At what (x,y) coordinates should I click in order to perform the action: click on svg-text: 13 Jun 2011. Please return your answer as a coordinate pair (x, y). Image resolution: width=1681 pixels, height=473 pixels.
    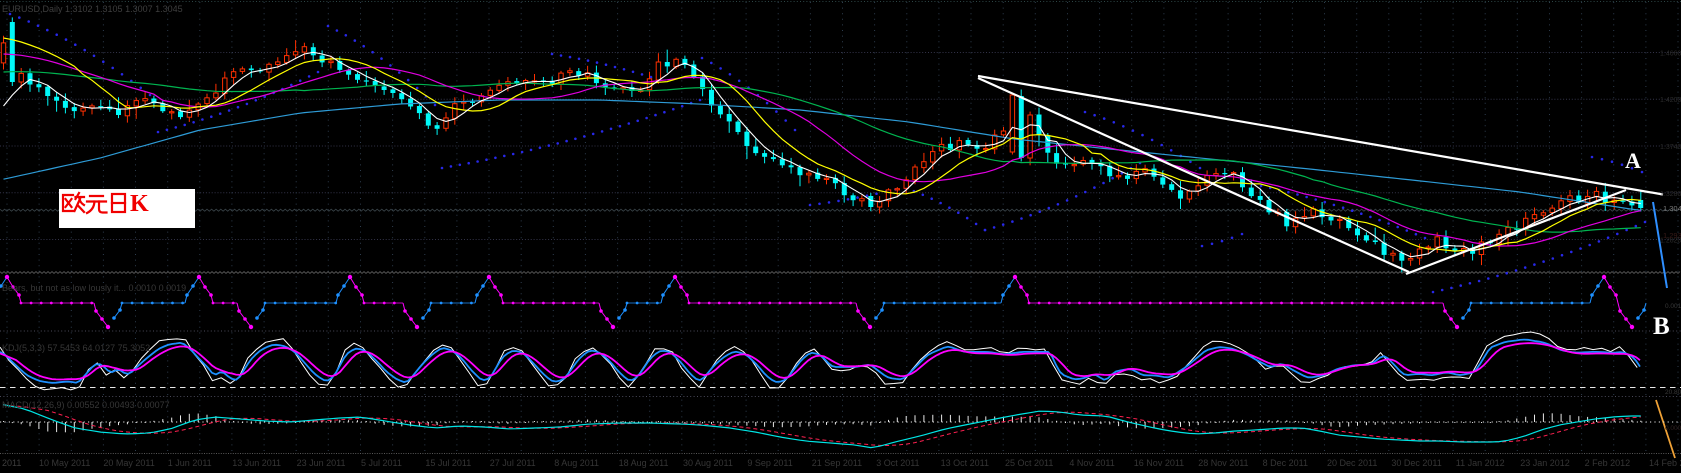
    Looking at the image, I should click on (256, 463).